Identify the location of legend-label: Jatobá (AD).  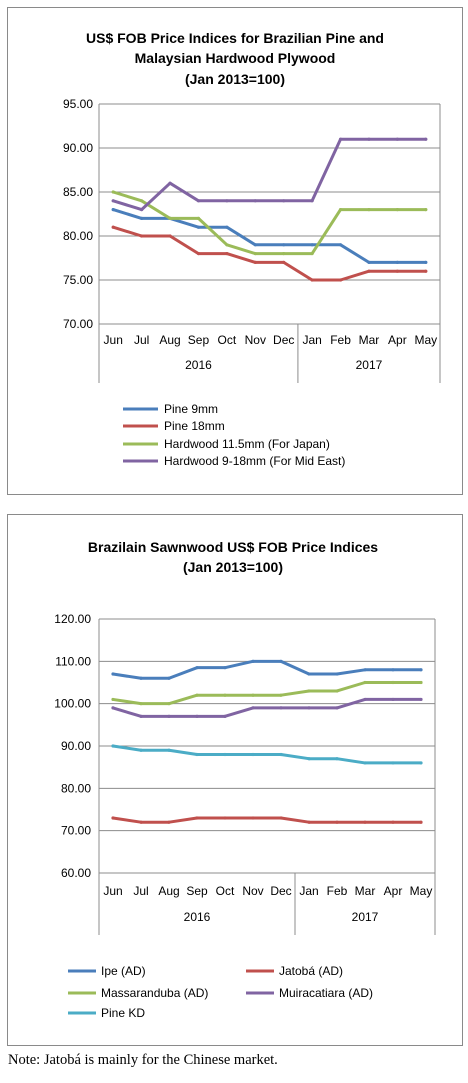
(311, 971).